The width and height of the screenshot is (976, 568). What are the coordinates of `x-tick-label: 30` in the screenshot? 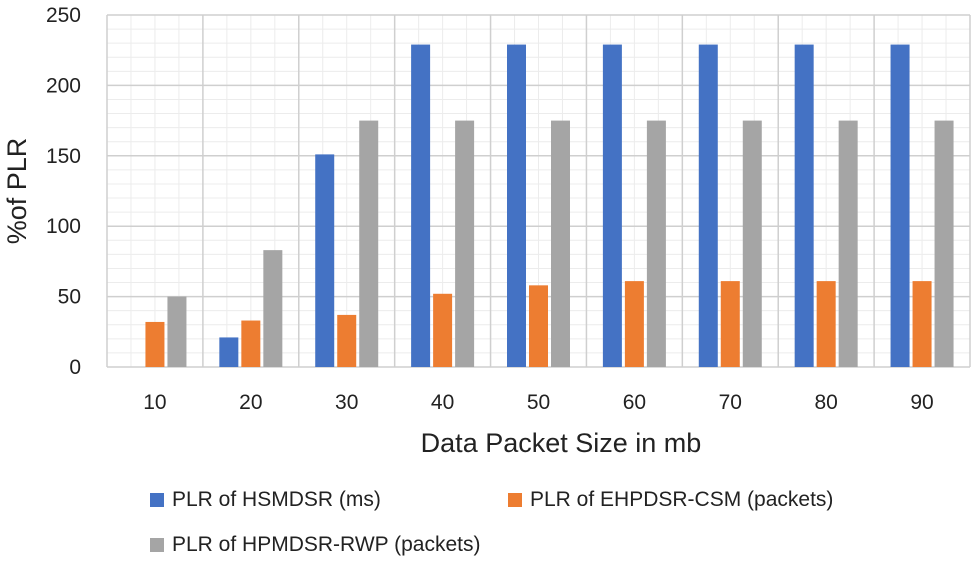 It's located at (346, 402).